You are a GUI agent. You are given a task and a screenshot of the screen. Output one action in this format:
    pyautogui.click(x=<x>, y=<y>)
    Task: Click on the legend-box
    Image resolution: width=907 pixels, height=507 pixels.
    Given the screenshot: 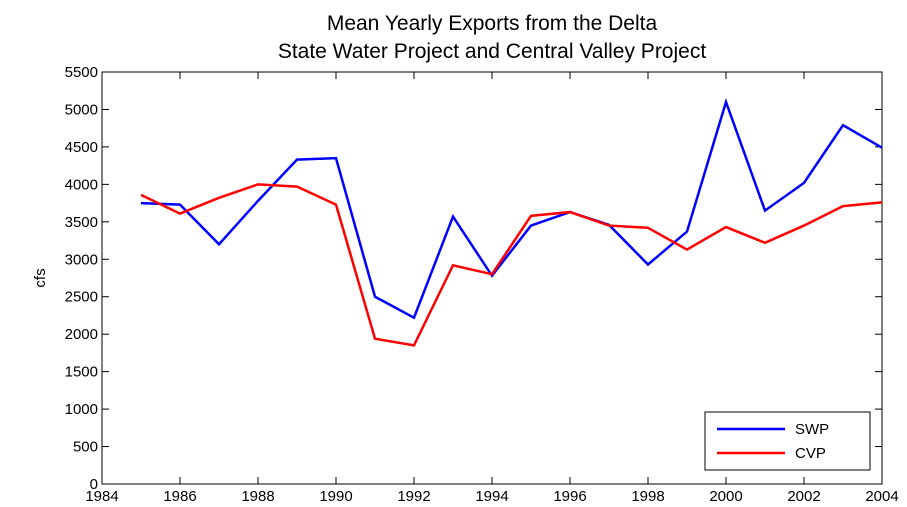 What is the action you would take?
    pyautogui.click(x=787, y=441)
    